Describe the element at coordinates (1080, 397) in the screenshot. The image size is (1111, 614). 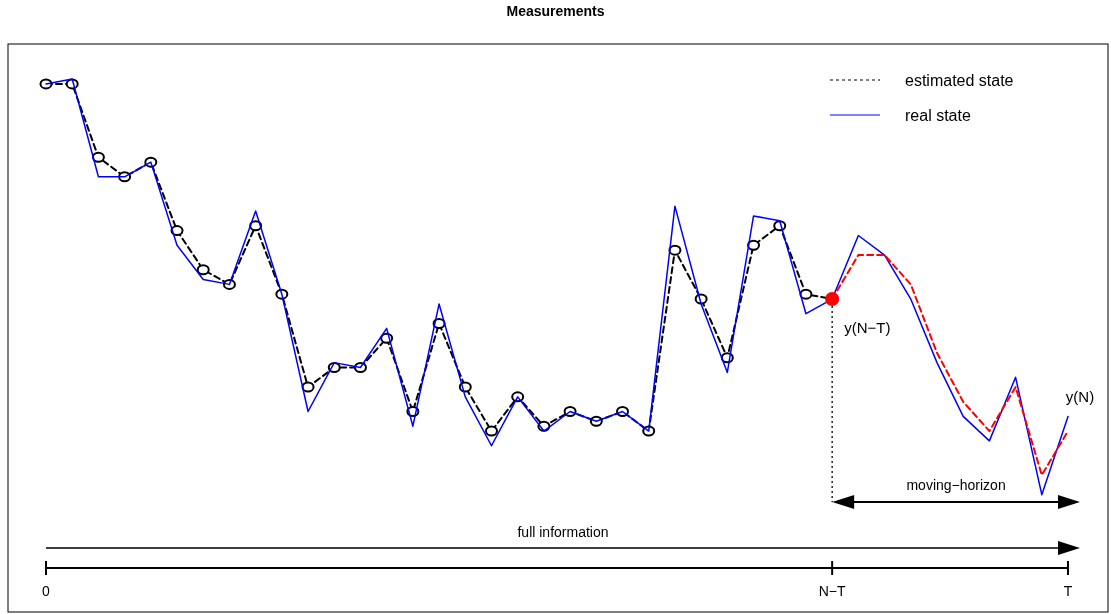
I see `annotation: y(N)` at that location.